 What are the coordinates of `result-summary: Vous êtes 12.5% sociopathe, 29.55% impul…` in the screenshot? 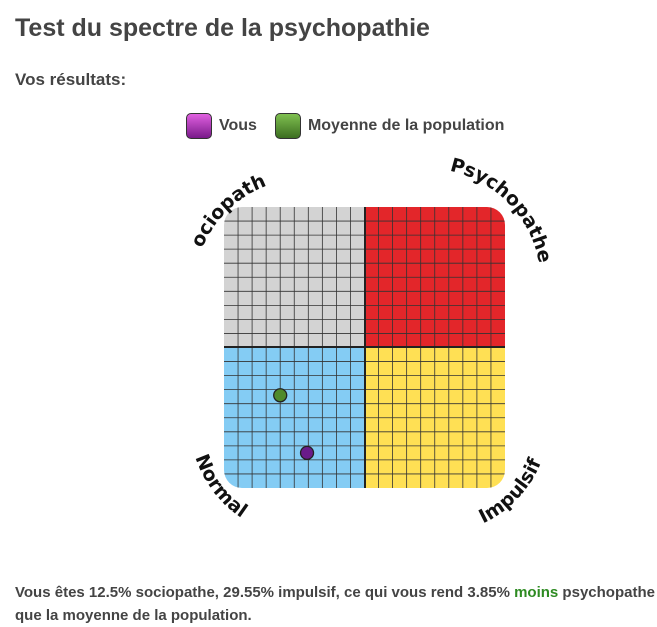 It's located at (335, 604).